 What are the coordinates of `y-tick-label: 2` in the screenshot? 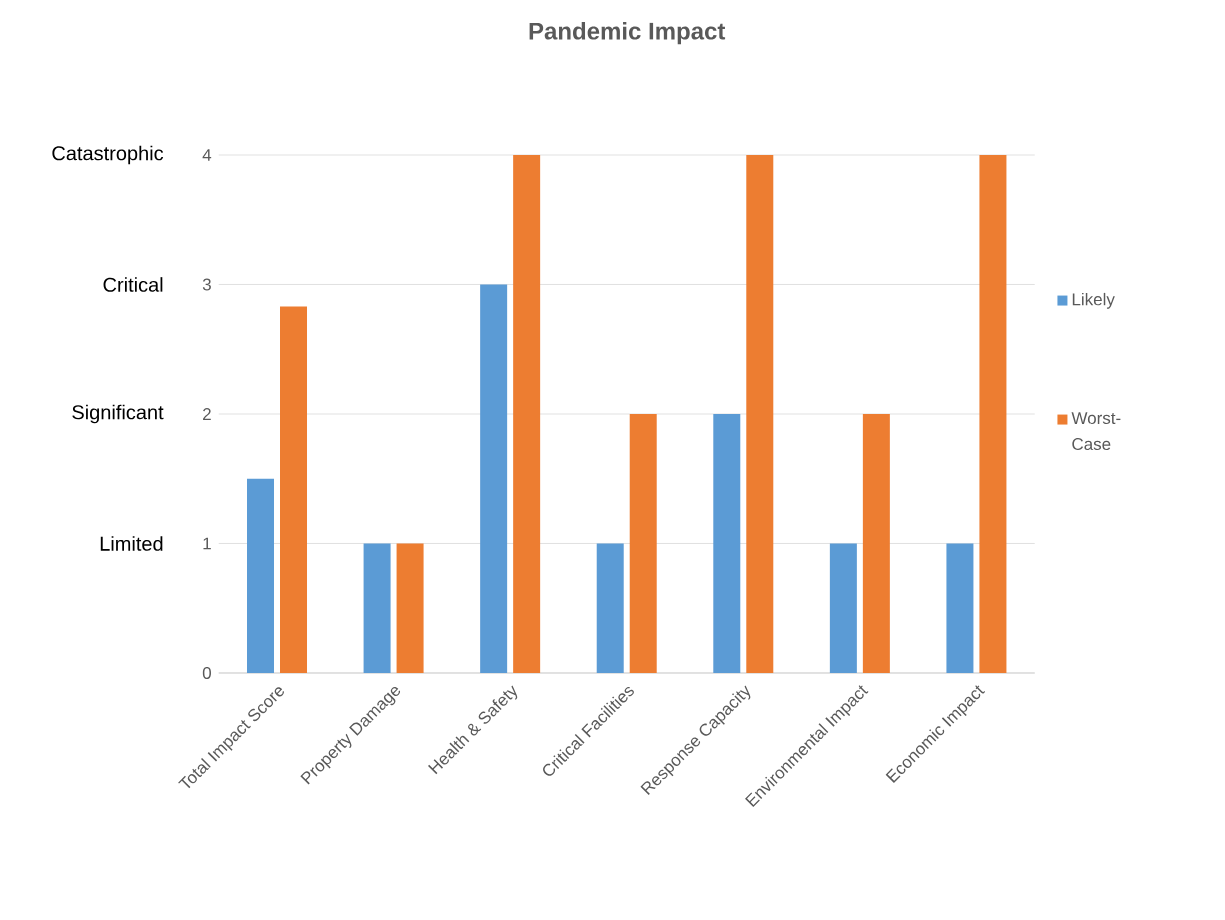 It's located at (207, 414).